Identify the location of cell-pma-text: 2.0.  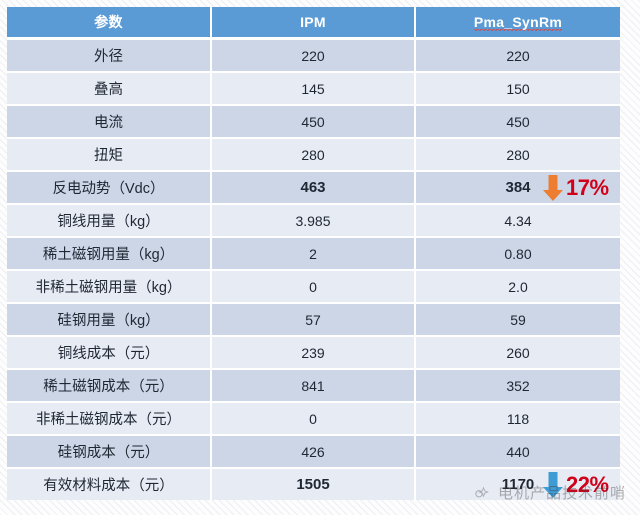
(518, 286).